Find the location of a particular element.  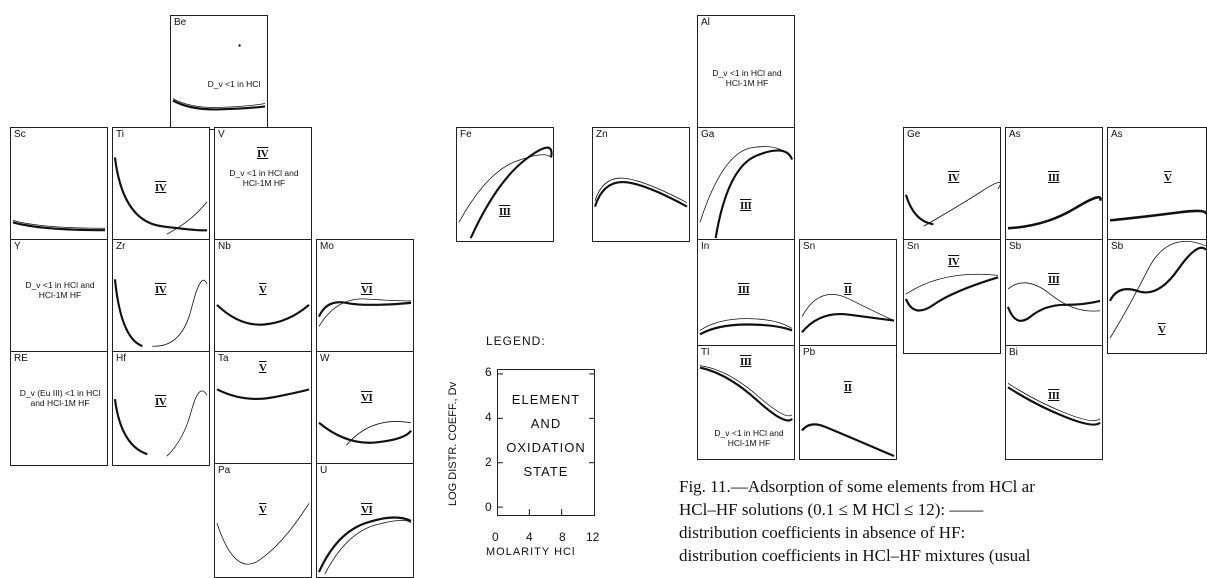

element-symbol: In is located at coordinates (705, 246).